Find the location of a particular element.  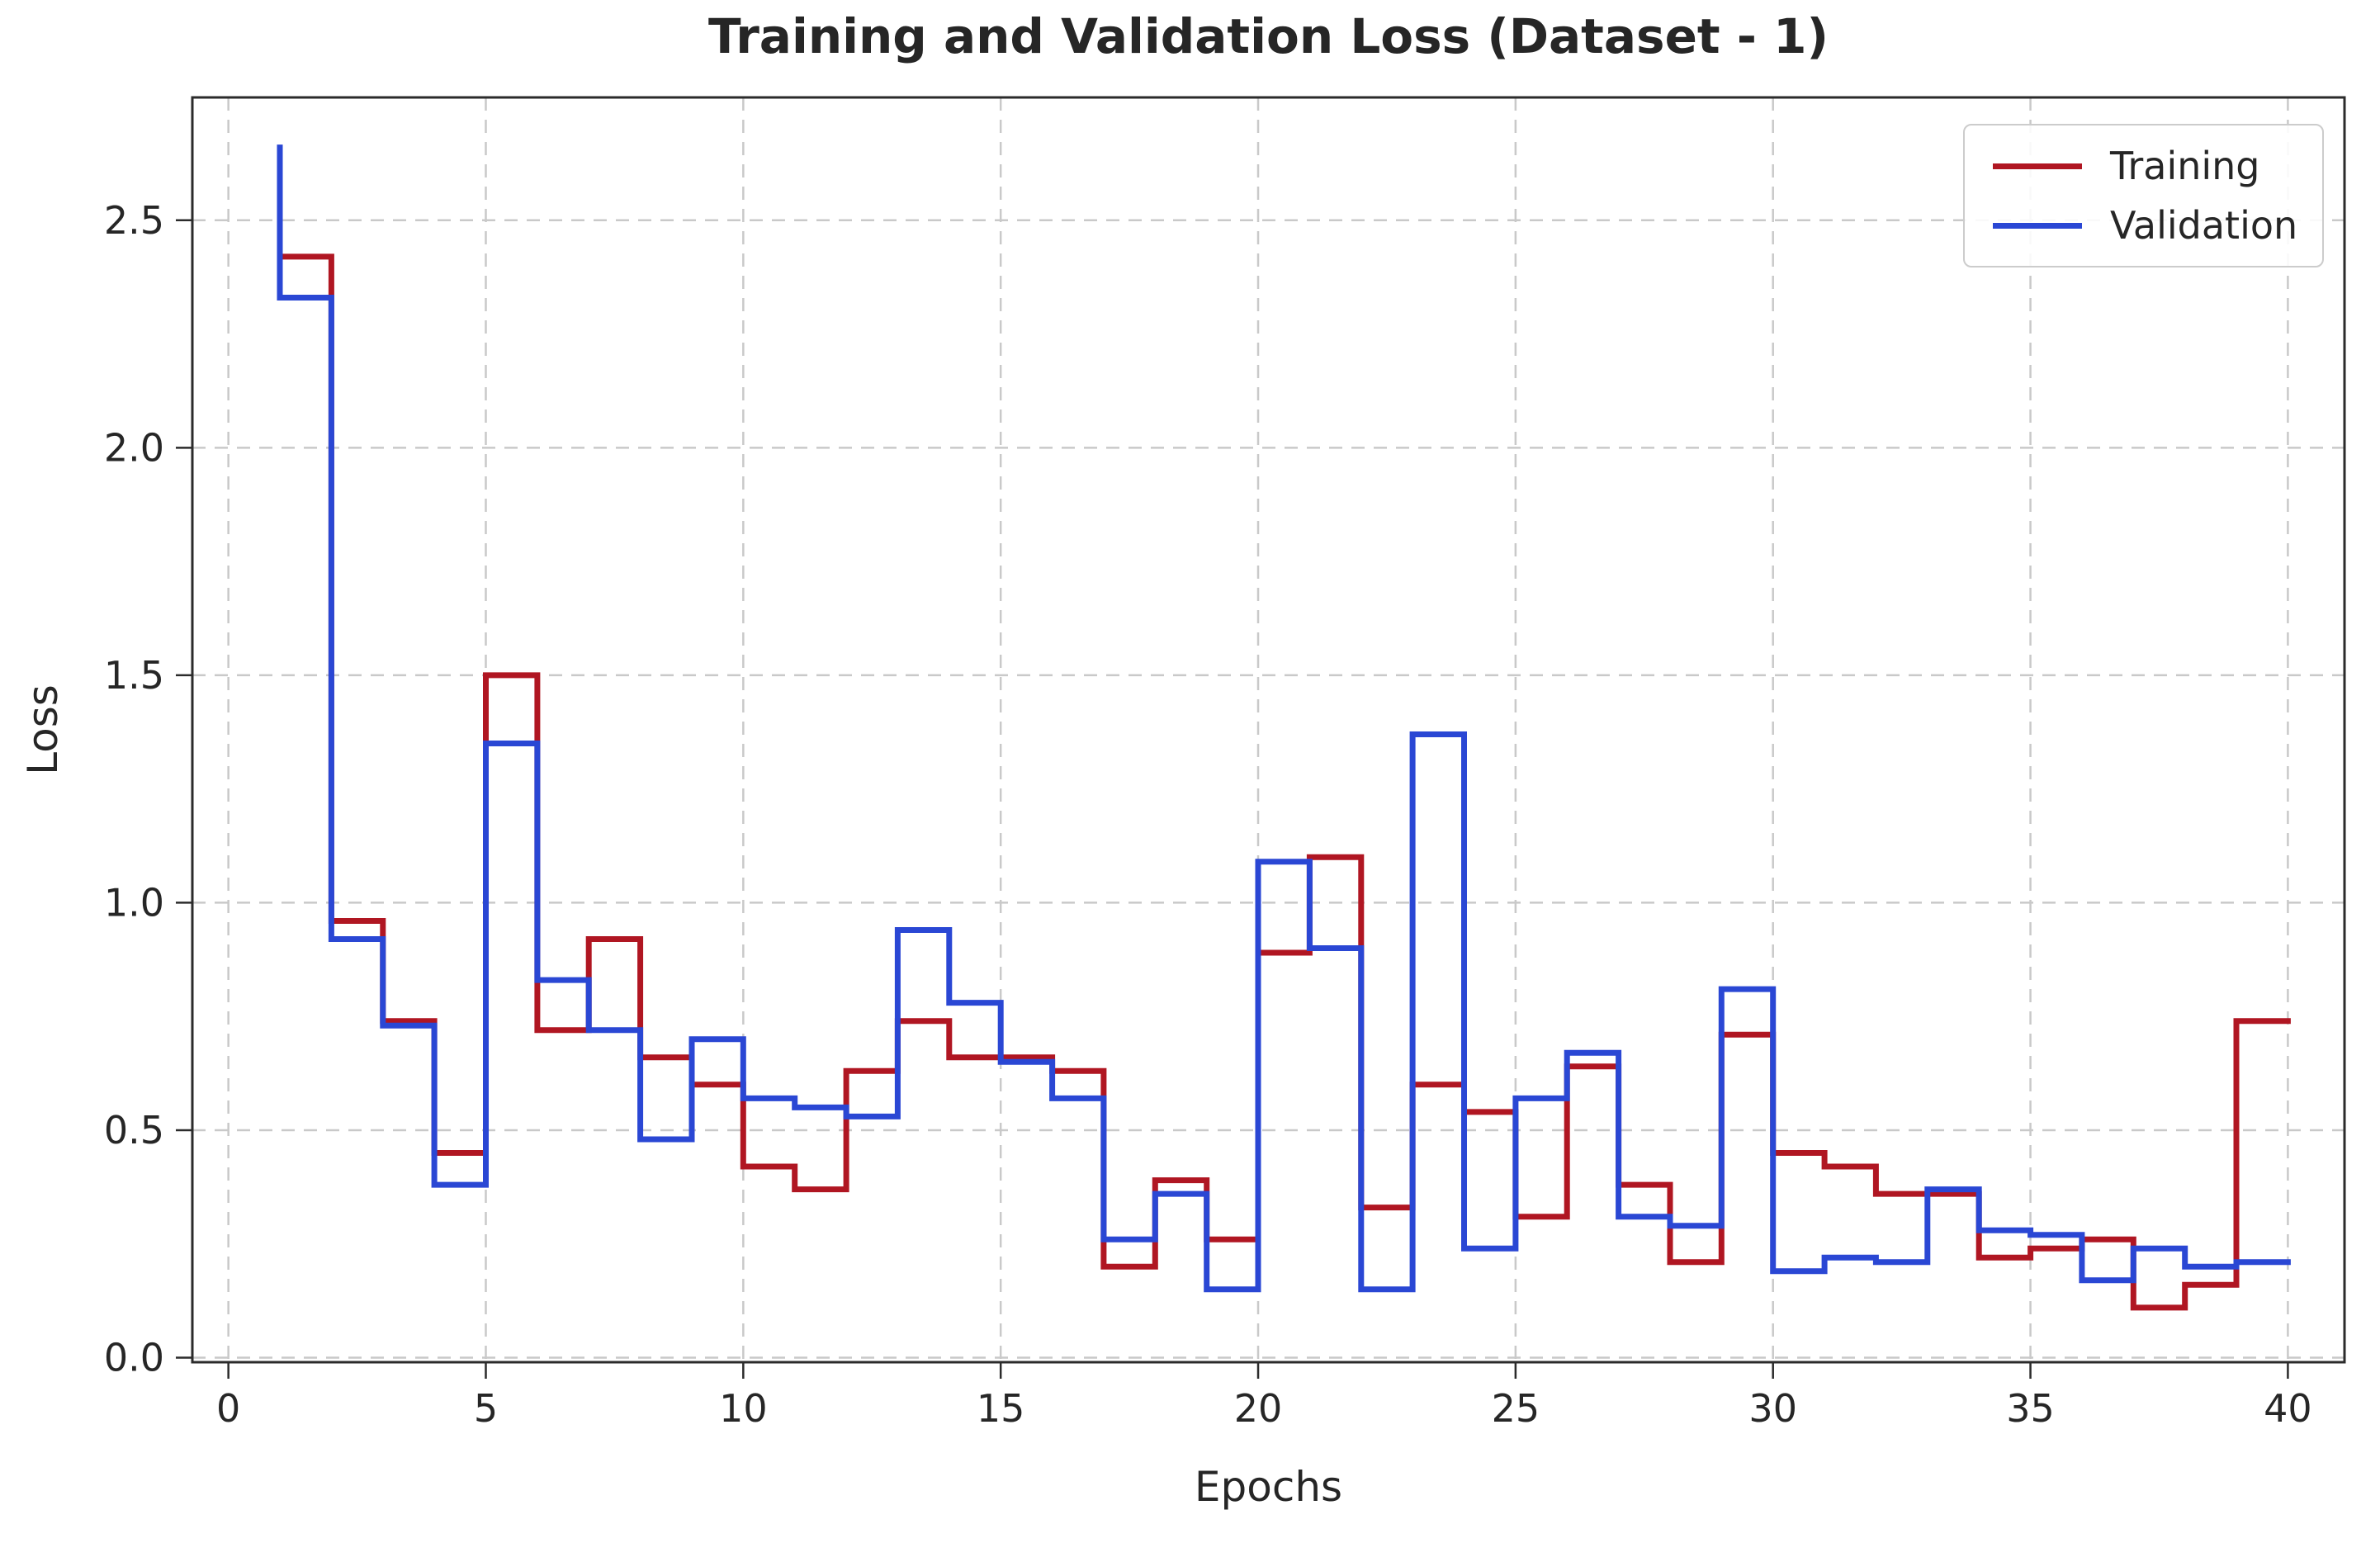

legend-item-training: Training is located at coordinates (2145, 166).